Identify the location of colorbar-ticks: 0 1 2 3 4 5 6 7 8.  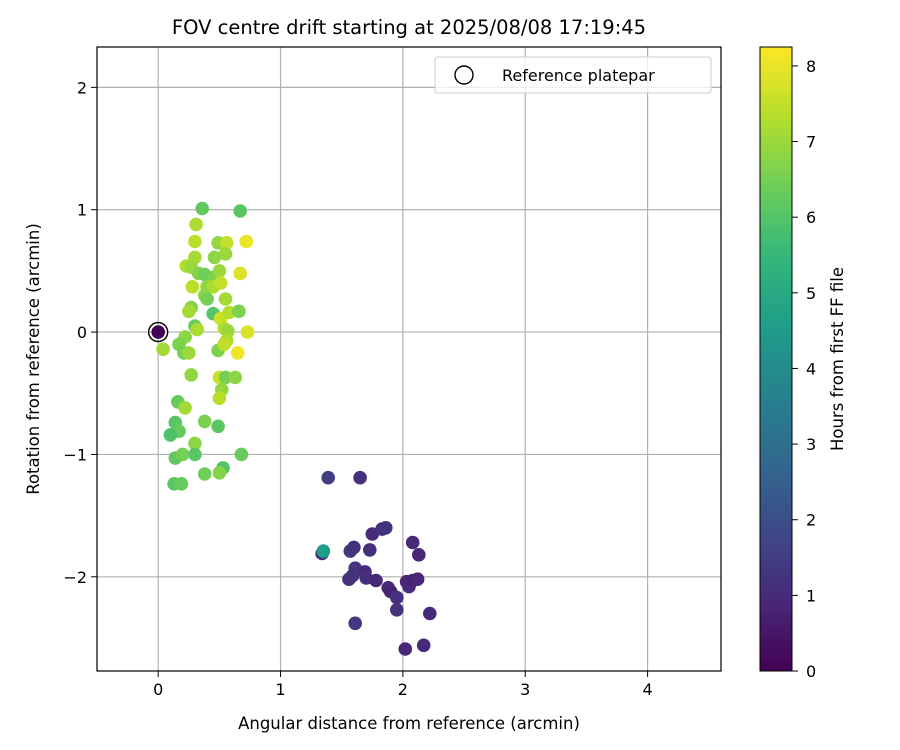
(804, 369).